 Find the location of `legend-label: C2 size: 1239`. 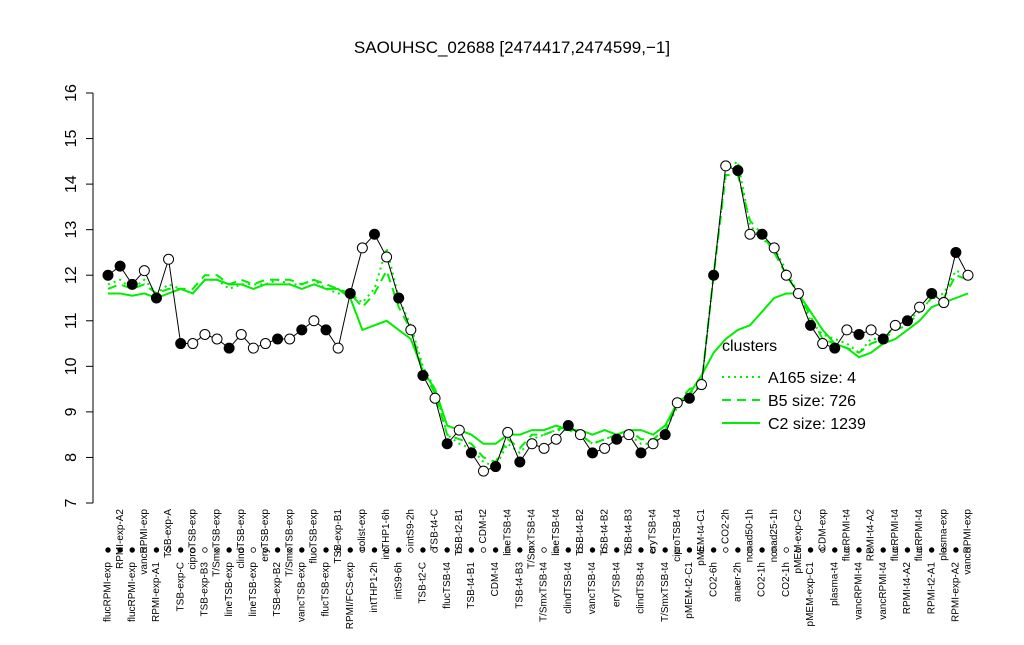

legend-label: C2 size: 1239 is located at coordinates (817, 424).